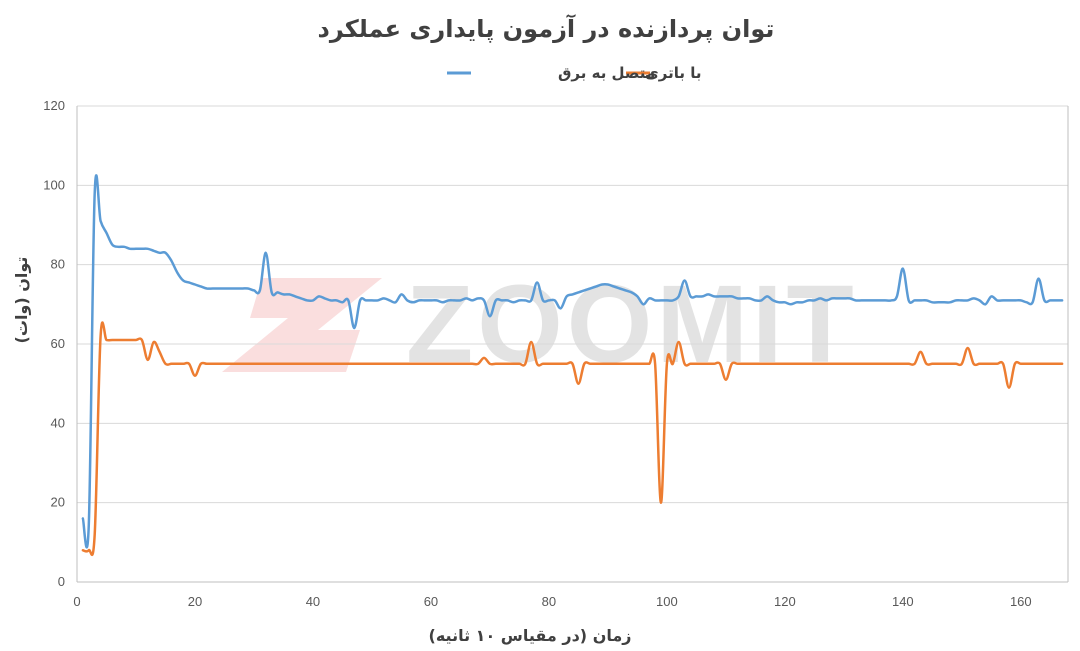 This screenshot has height=651, width=1080. What do you see at coordinates (58, 502) in the screenshot?
I see `y-tick-label: 20` at bounding box center [58, 502].